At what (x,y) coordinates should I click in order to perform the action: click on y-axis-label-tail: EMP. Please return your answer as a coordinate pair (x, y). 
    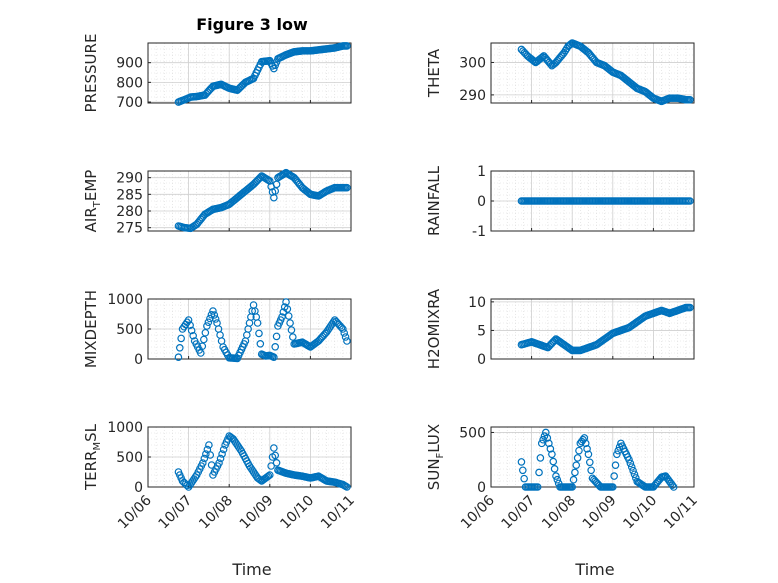
    Looking at the image, I should click on (91, 185).